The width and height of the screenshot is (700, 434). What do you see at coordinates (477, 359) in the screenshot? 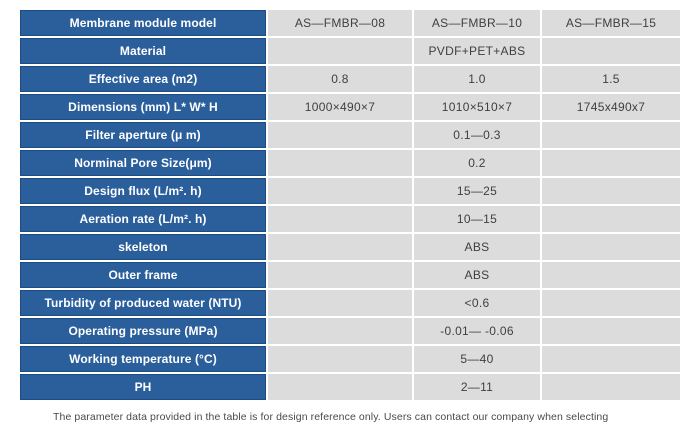
I see `row-value: 5—40` at bounding box center [477, 359].